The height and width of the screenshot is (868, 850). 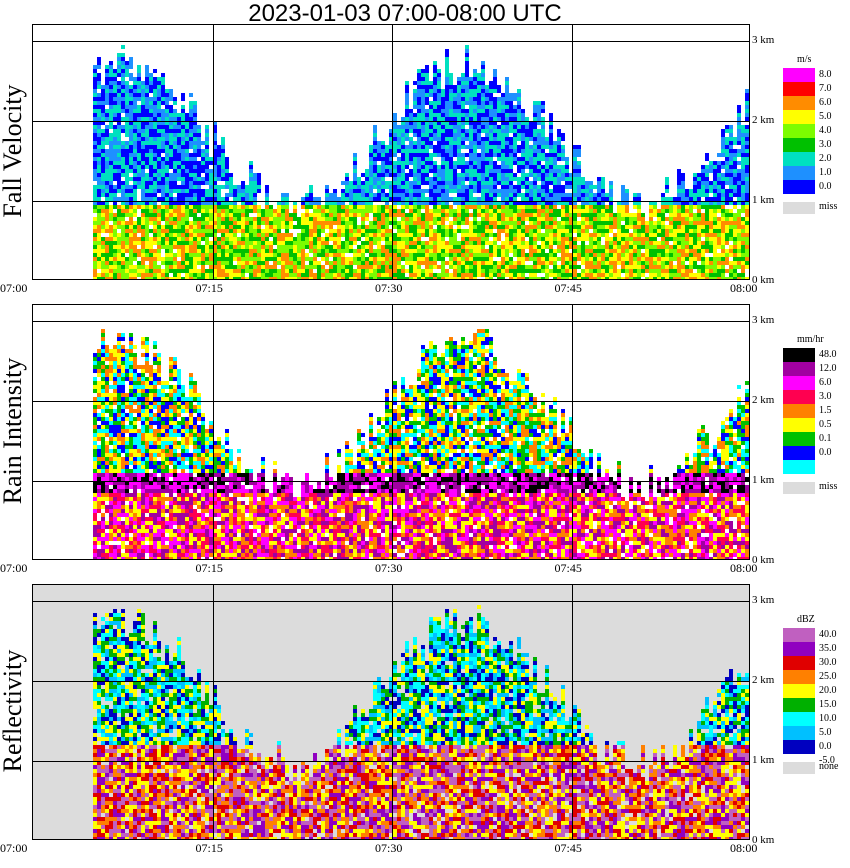 What do you see at coordinates (810, 339) in the screenshot?
I see `legend-unit: mm/hr` at bounding box center [810, 339].